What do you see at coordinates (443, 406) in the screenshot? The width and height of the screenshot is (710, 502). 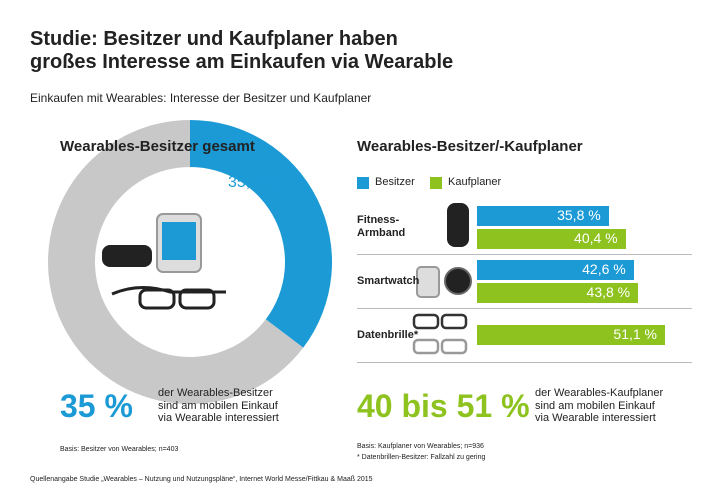 I see `highlight: 40 bis 51 %` at bounding box center [443, 406].